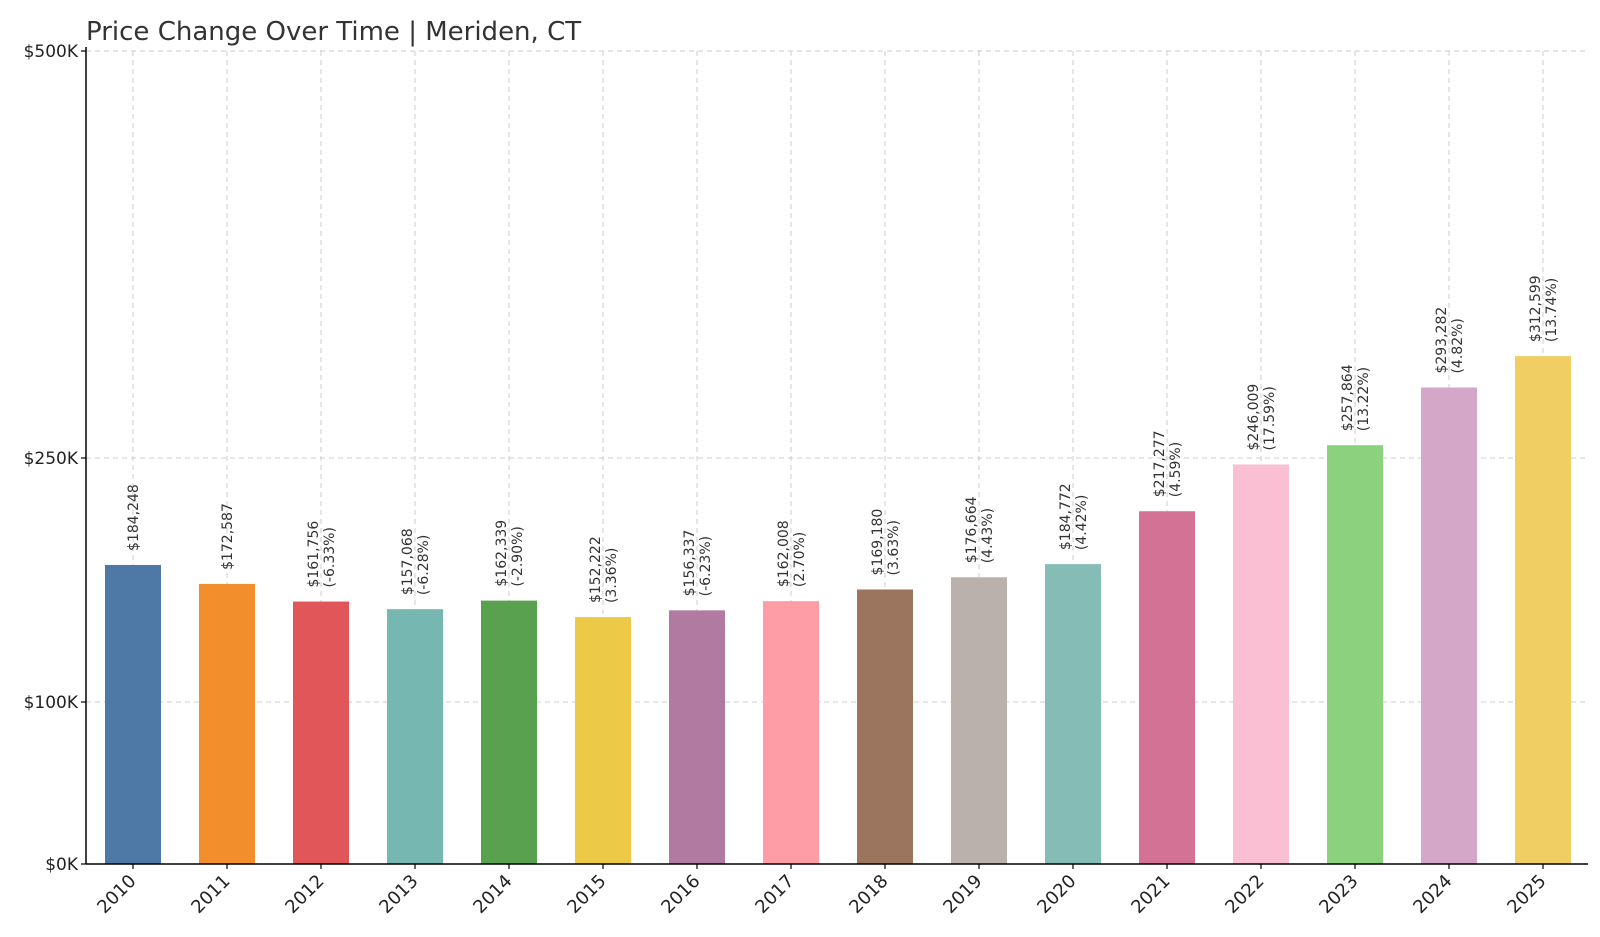 Image resolution: width=1600 pixels, height=937 pixels. Describe the element at coordinates (1543, 610) in the screenshot. I see `bar-2025` at that location.